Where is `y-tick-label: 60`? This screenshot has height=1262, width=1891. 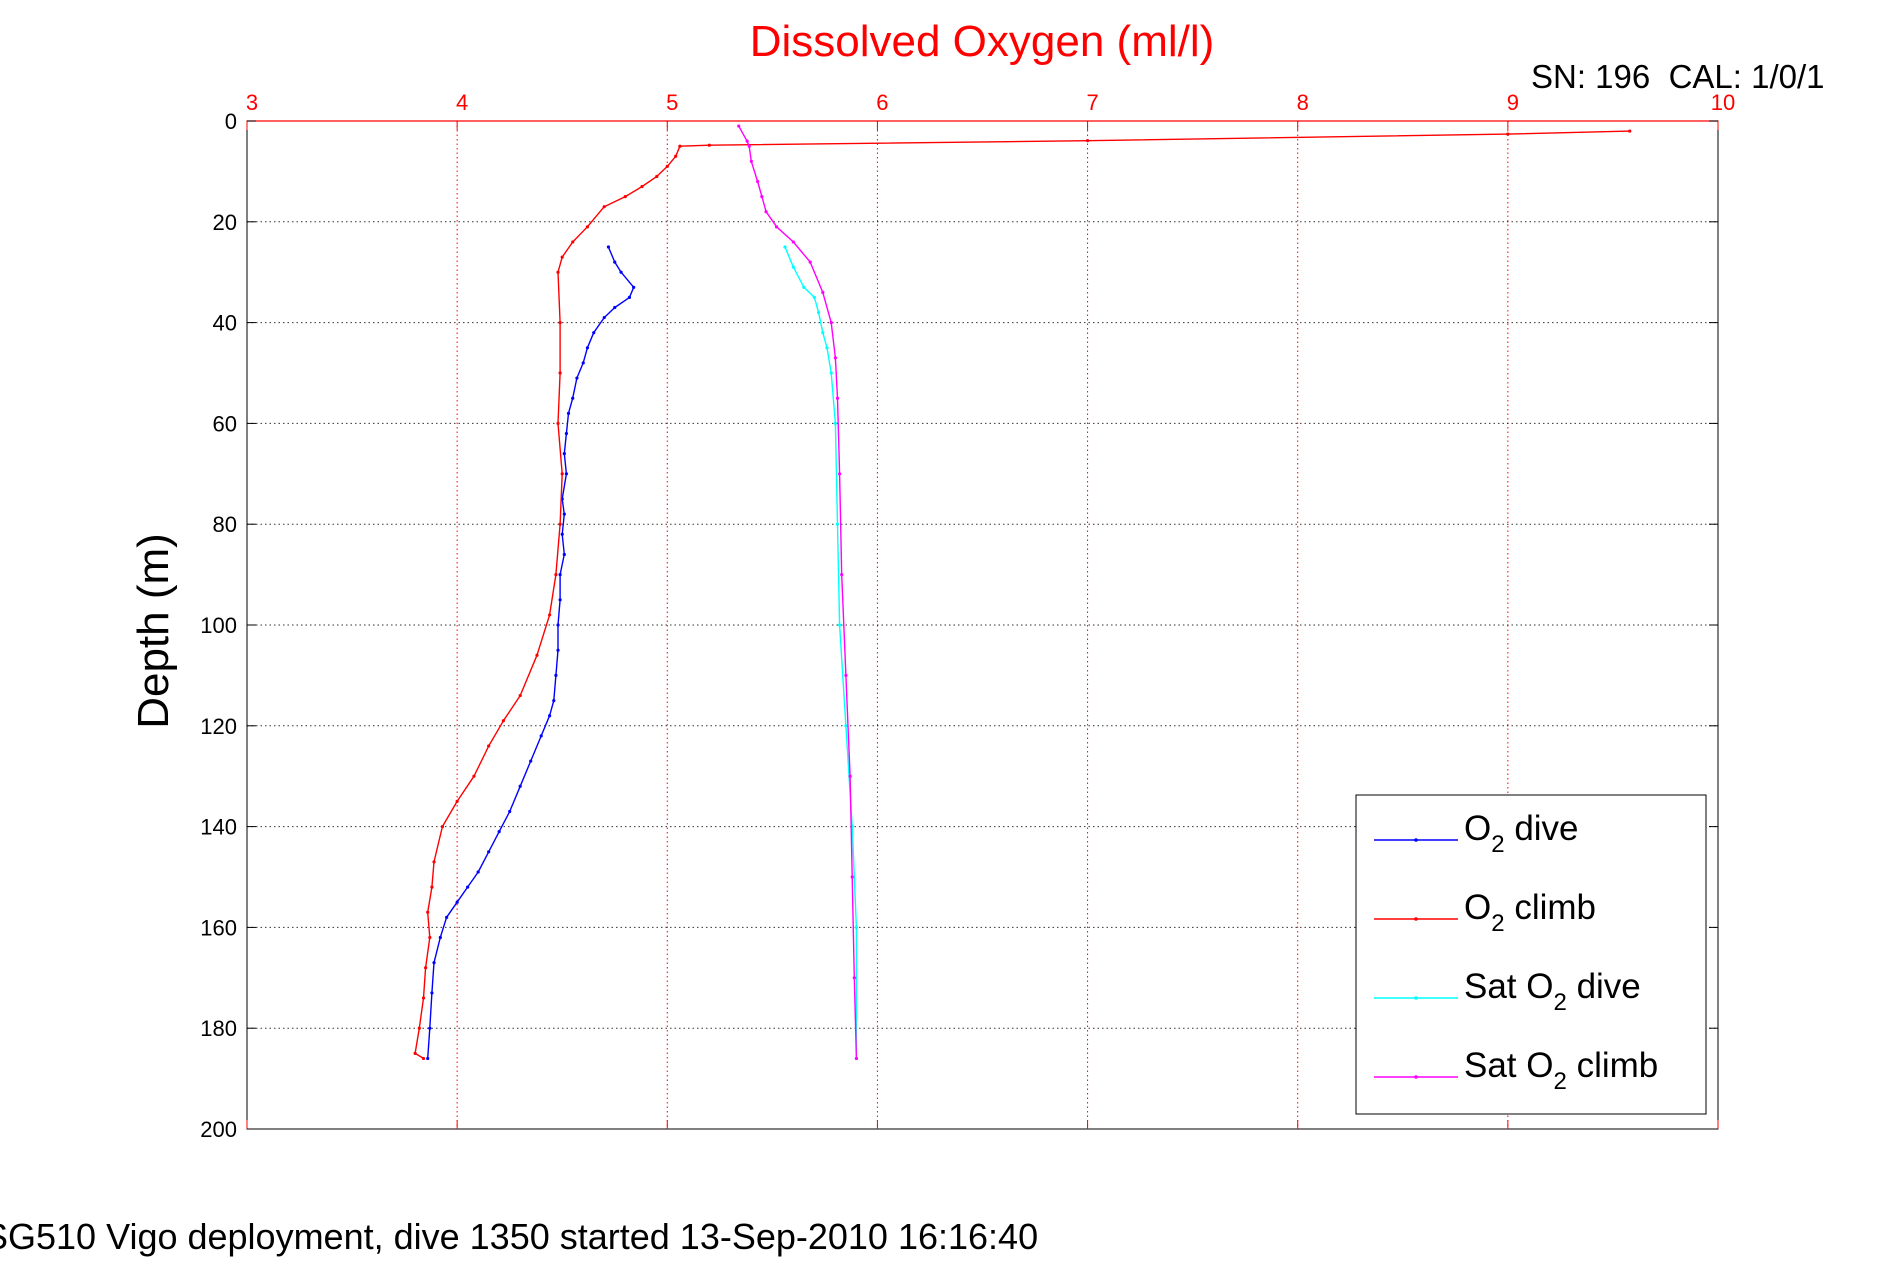
y-tick-label: 60 is located at coordinates (225, 423).